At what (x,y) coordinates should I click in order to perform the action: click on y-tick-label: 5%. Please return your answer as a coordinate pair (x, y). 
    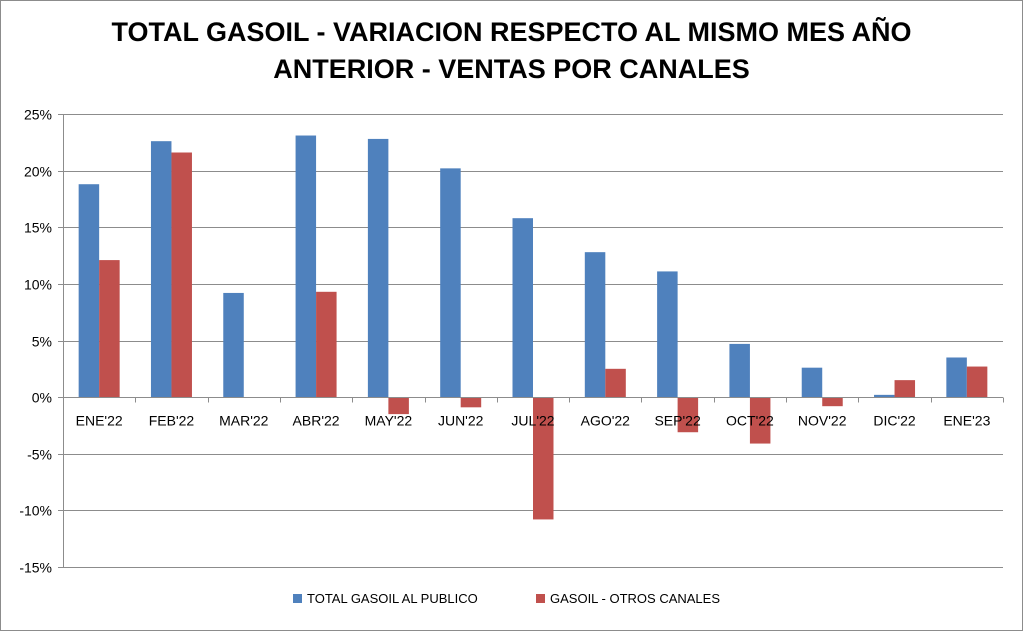
    Looking at the image, I should click on (42, 342).